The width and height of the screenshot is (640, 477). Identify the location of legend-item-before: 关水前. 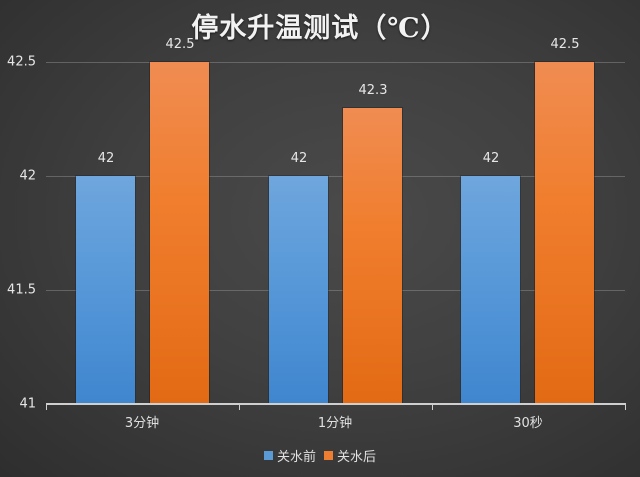
(289, 455).